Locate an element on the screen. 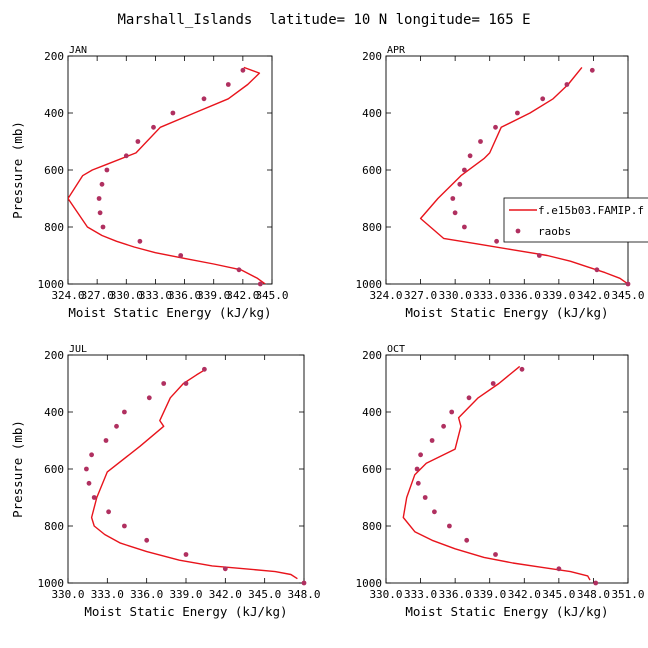 This screenshot has width=648, height=648. panel-label: OCT is located at coordinates (396, 349).